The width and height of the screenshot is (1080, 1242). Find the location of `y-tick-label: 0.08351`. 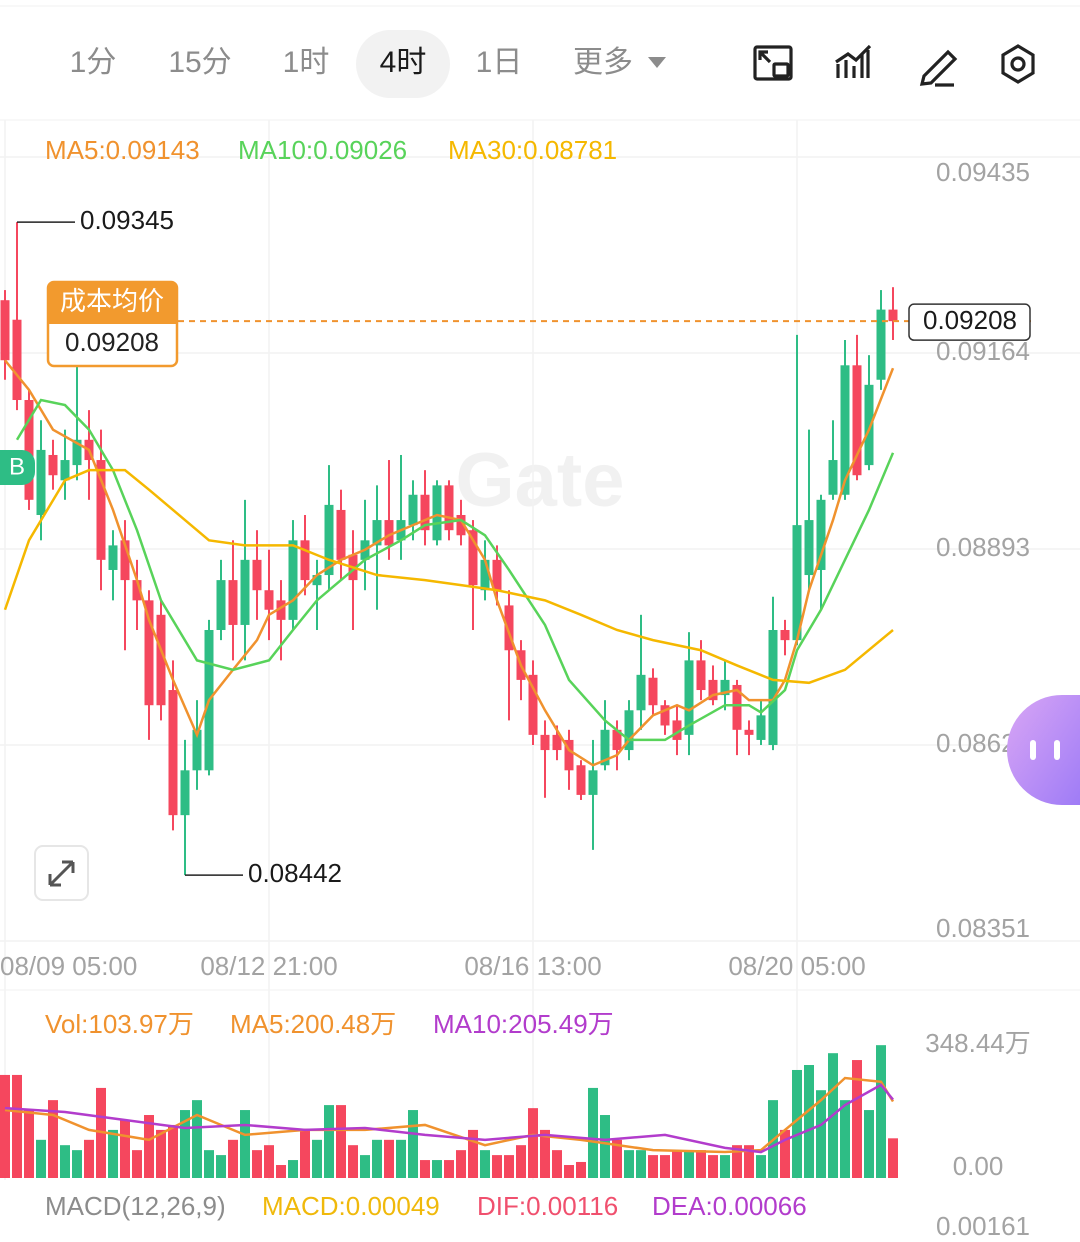

y-tick-label: 0.08351 is located at coordinates (983, 928).